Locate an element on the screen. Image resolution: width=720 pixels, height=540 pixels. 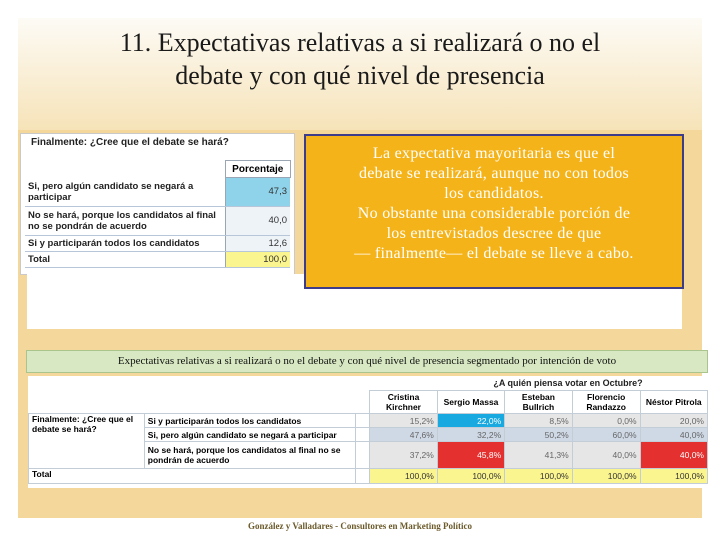
cell-value: 37,2% is located at coordinates (403, 455).